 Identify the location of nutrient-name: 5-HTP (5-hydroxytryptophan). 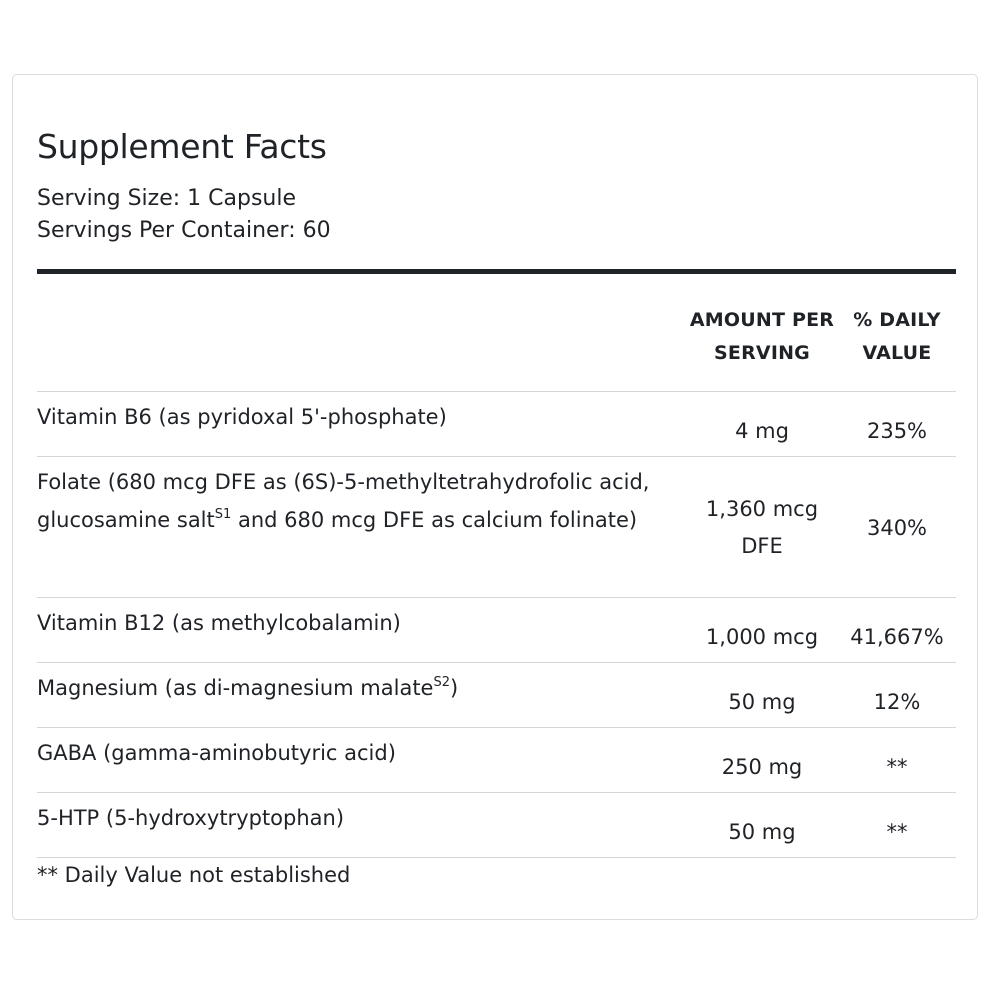
(191, 818).